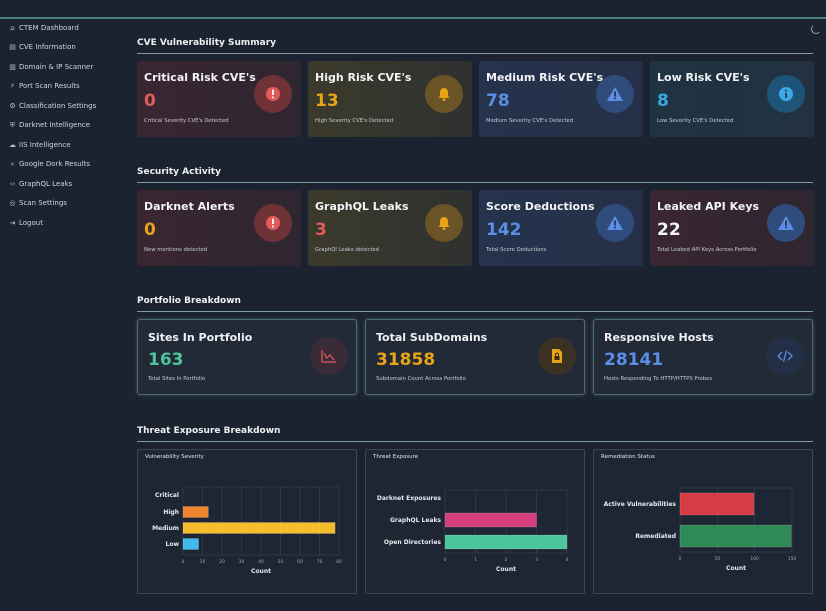 This screenshot has height=611, width=826. I want to click on x-tick-label: 30, so click(242, 562).